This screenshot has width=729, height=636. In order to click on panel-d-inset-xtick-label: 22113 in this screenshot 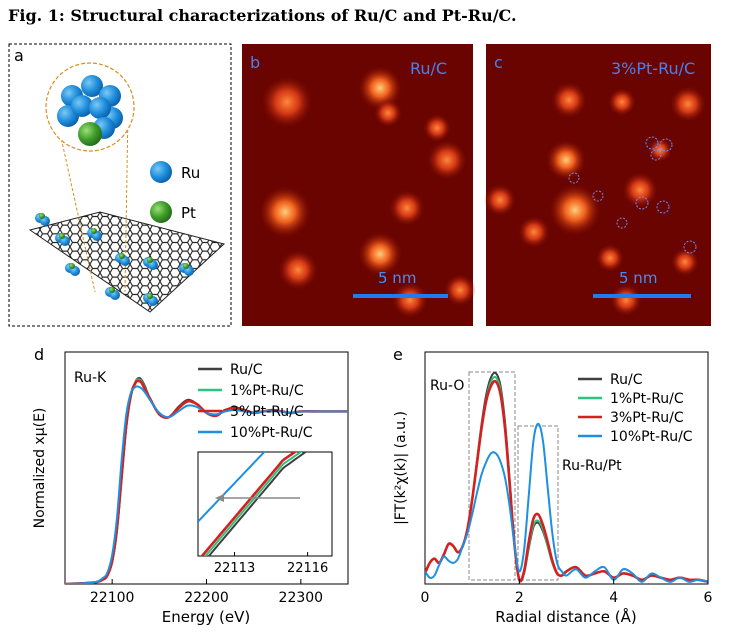, I will do `click(234, 568)`.